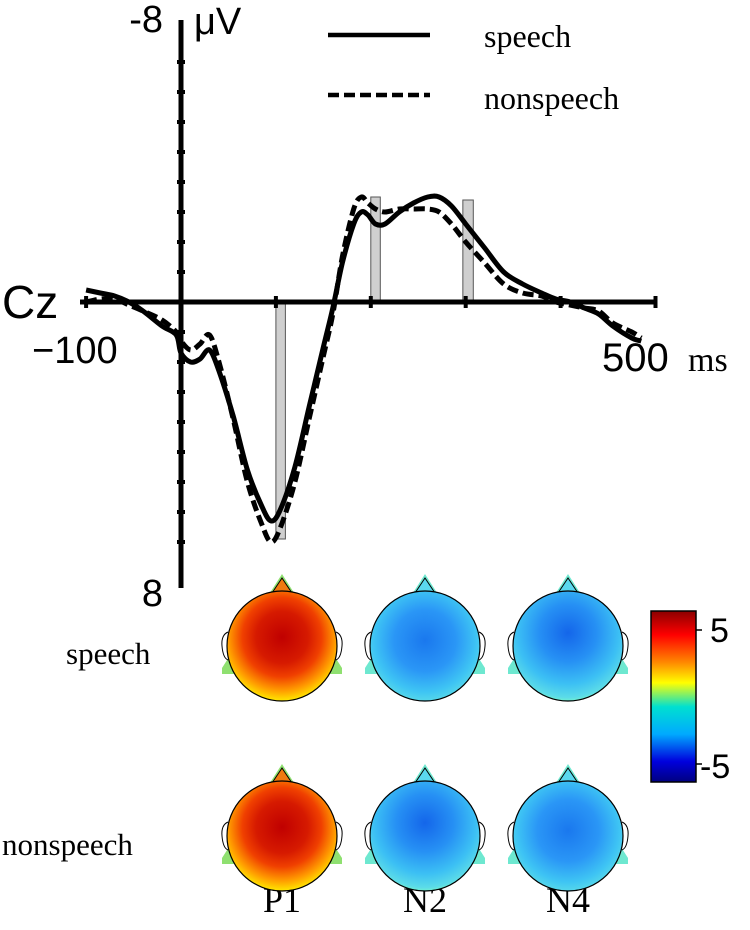 The image size is (750, 930). I want to click on topomap-nonspeech-n4, so click(568, 828).